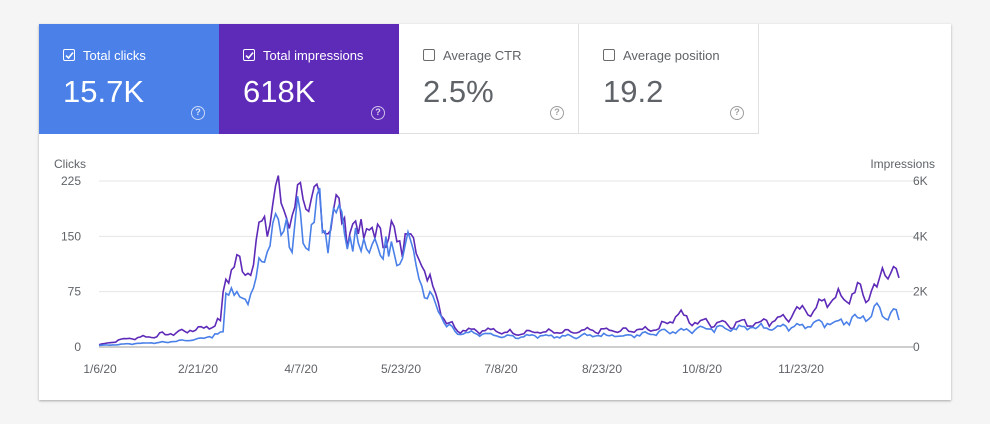 This screenshot has height=424, width=990. I want to click on x-tick-label: 7/8/20, so click(501, 369).